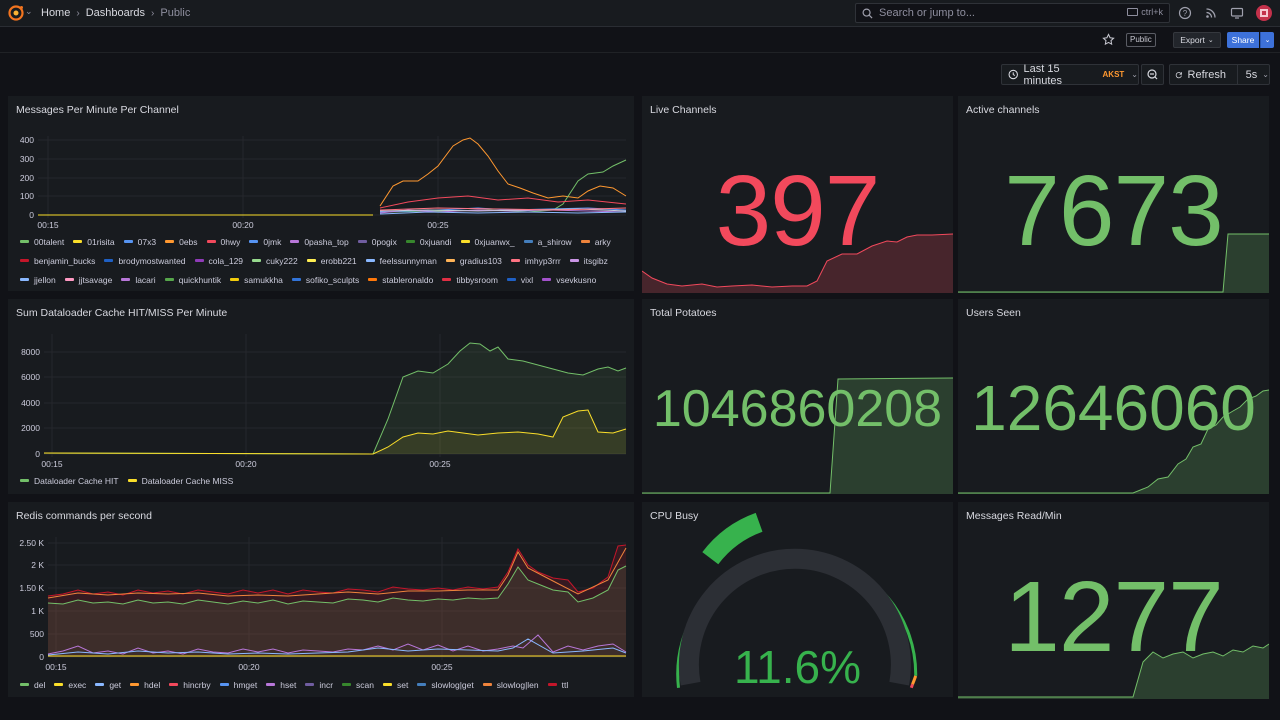 Image resolution: width=1280 pixels, height=720 pixels. Describe the element at coordinates (1108, 39) in the screenshot. I see `star-icon` at that location.